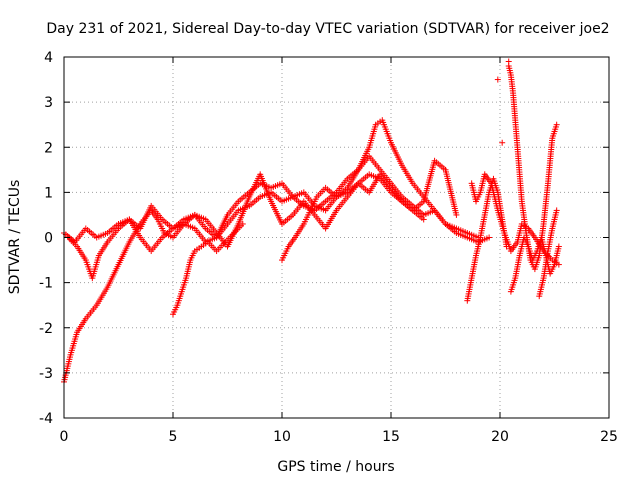  What do you see at coordinates (48, 103) in the screenshot?
I see `y-tick-label: 3` at bounding box center [48, 103].